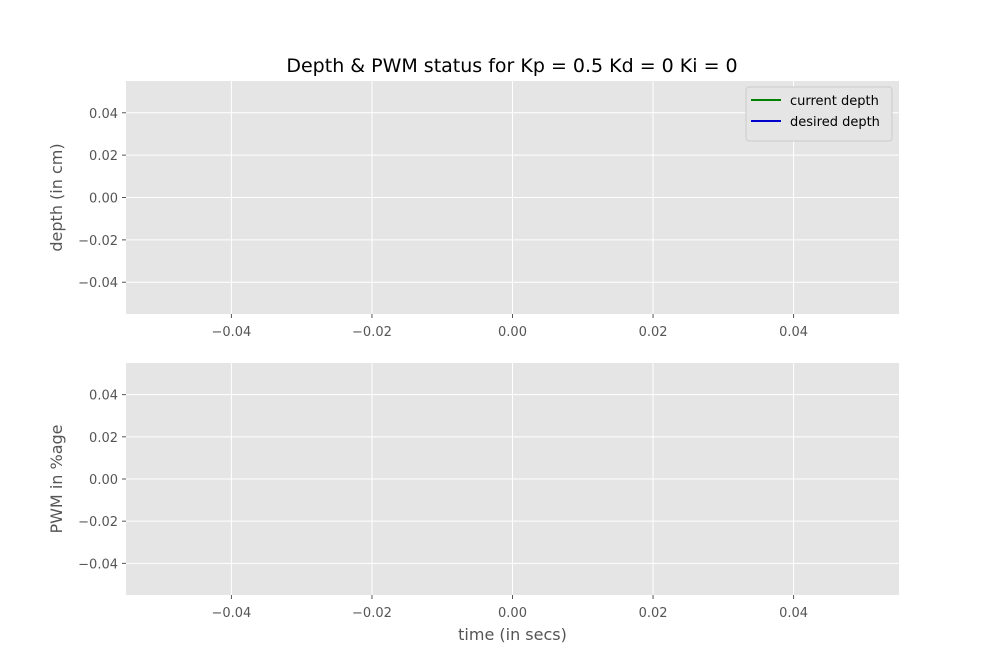 This screenshot has height=670, width=1000. Describe the element at coordinates (98, 283) in the screenshot. I see `depth-y-tick-label: −0.04` at that location.